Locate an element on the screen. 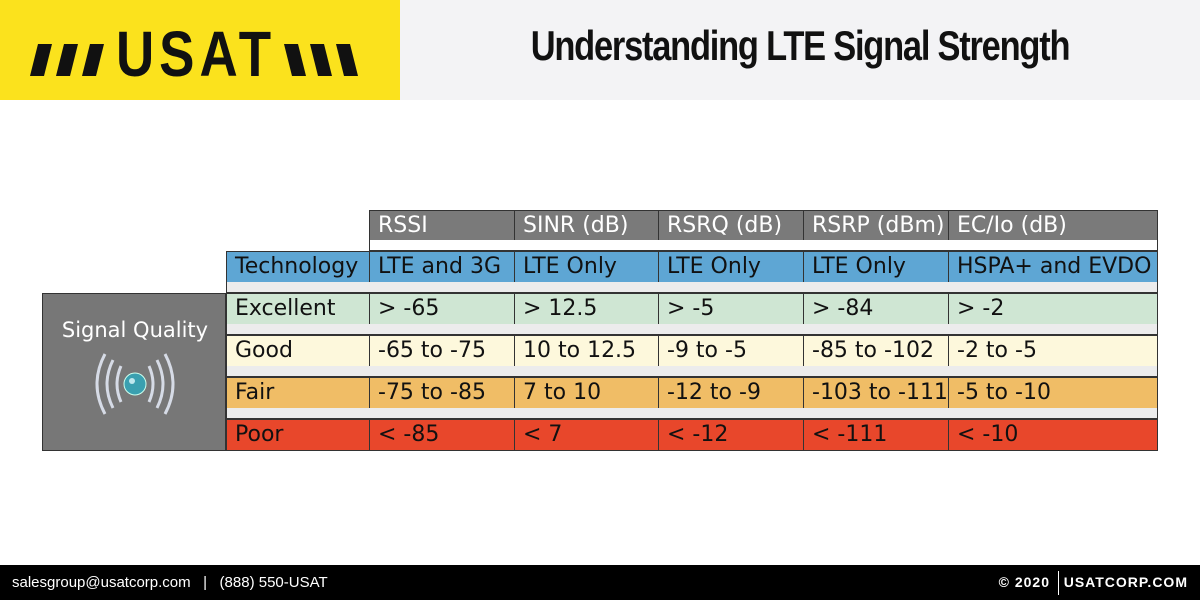 This screenshot has width=1200, height=600. table-cell: -85 to -102 is located at coordinates (876, 351).